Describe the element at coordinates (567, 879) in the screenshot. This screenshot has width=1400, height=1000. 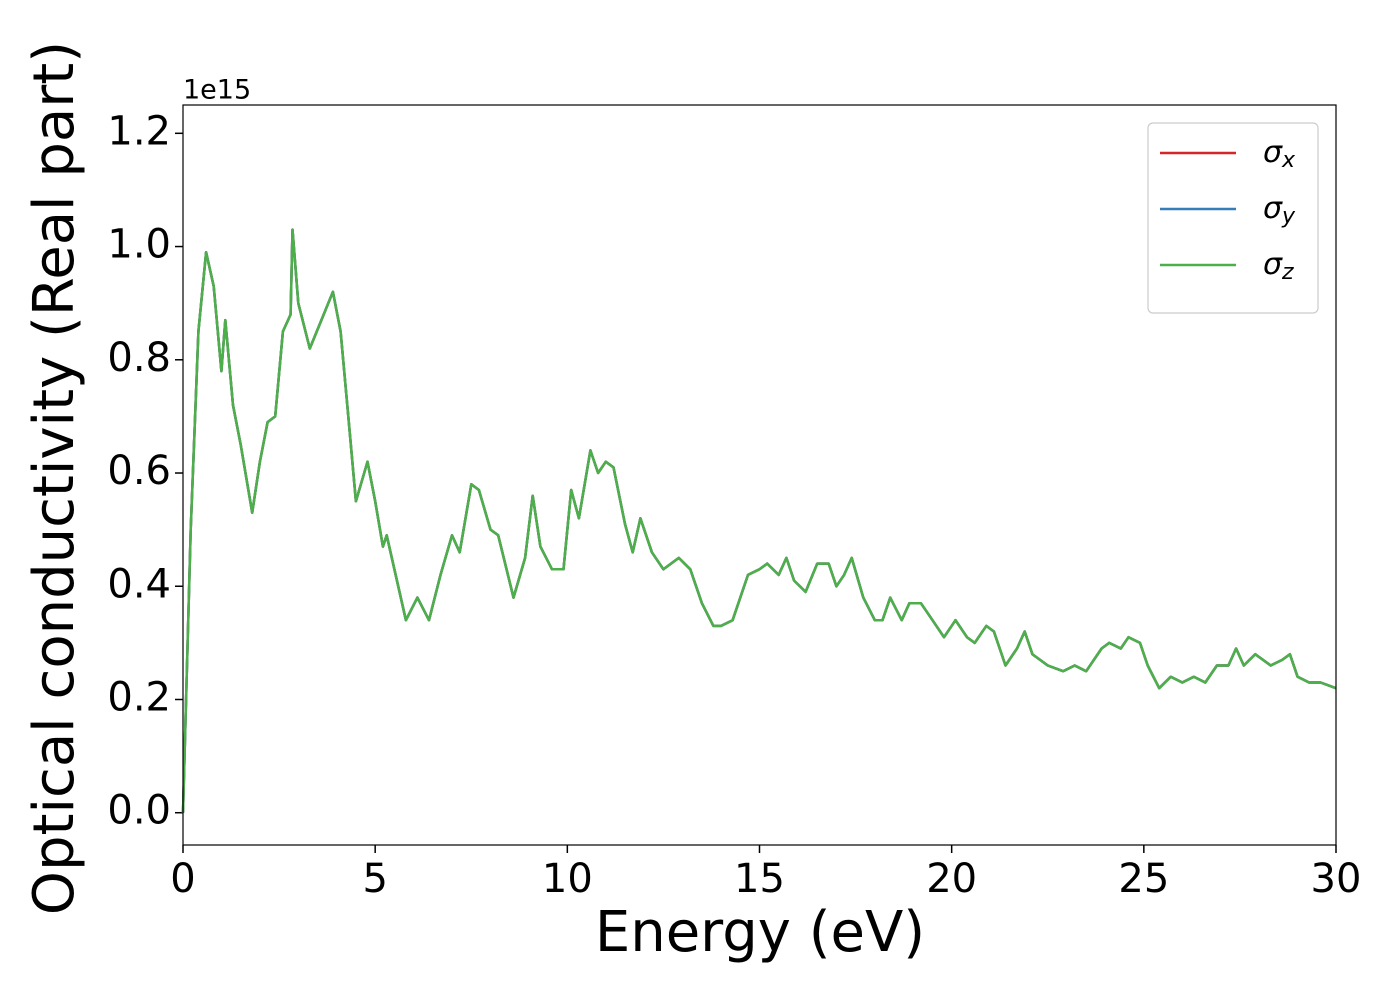
I see `x-tick-label: 10` at that location.